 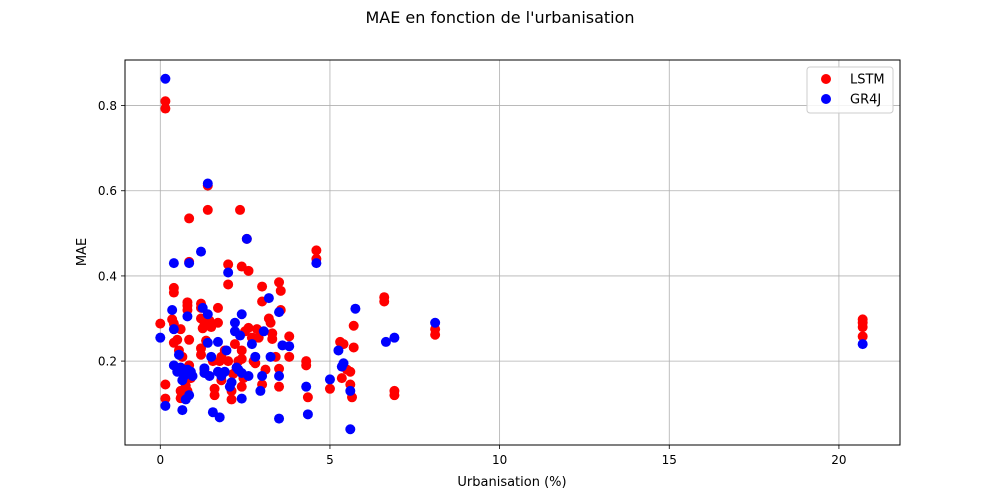 I want to click on legend-marker-lstm, so click(x=826, y=79).